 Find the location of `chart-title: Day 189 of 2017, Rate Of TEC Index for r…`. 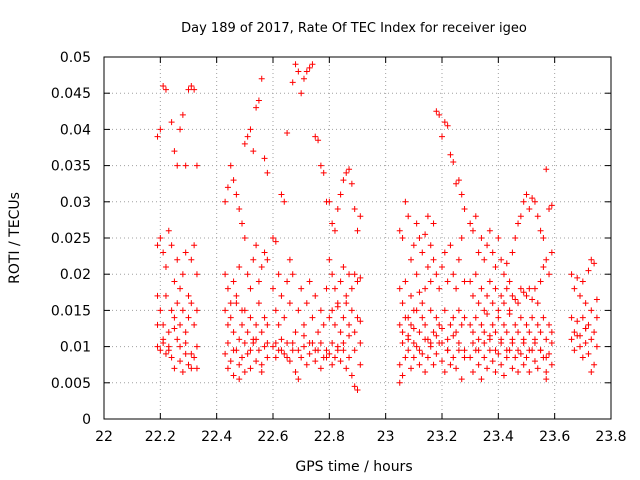

chart-title: Day 189 of 2017, Rate Of TEC Index for r… is located at coordinates (354, 28).